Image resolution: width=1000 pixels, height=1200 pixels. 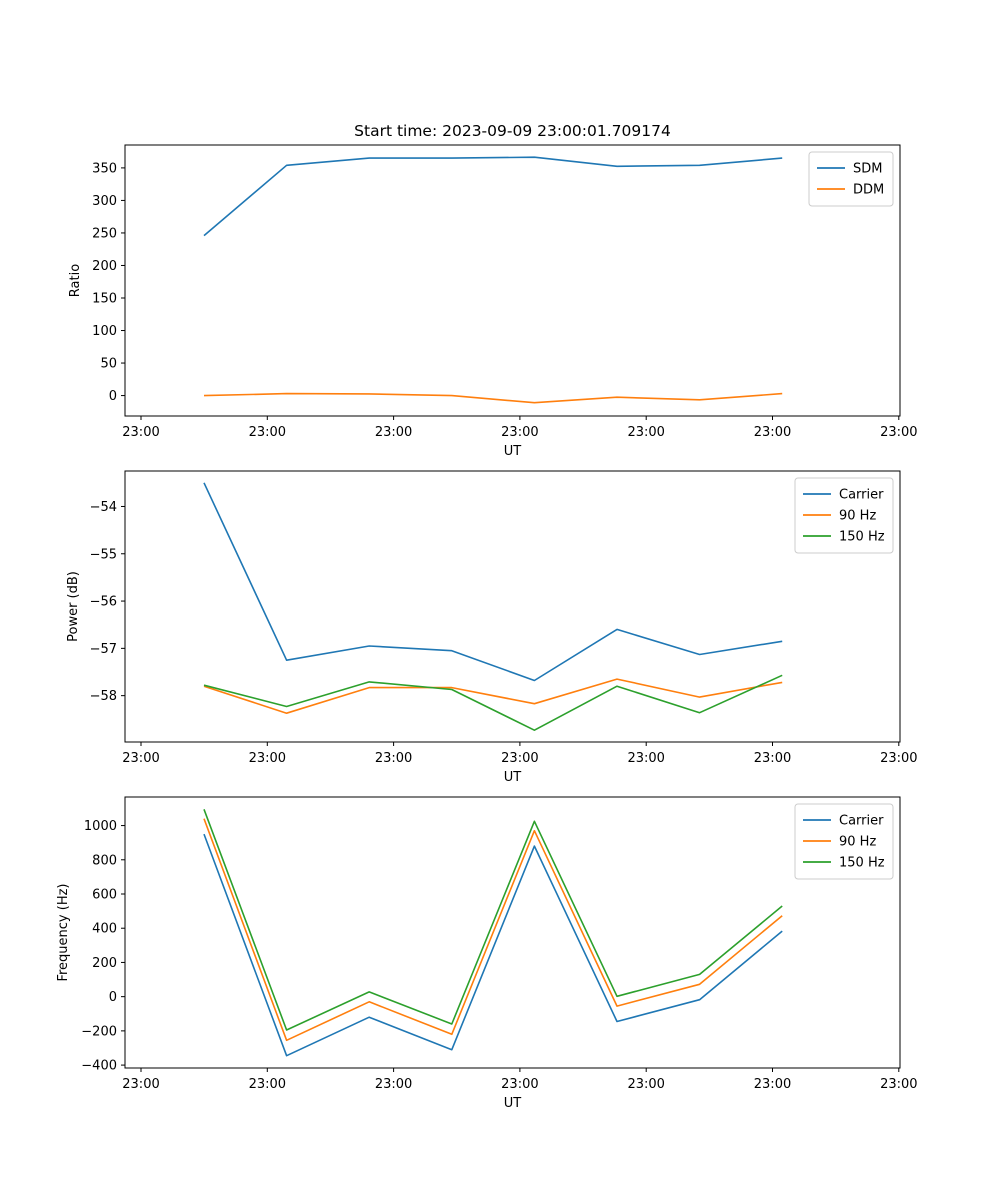 What do you see at coordinates (99, 1031) in the screenshot?
I see `y-tick-label: −200` at bounding box center [99, 1031].